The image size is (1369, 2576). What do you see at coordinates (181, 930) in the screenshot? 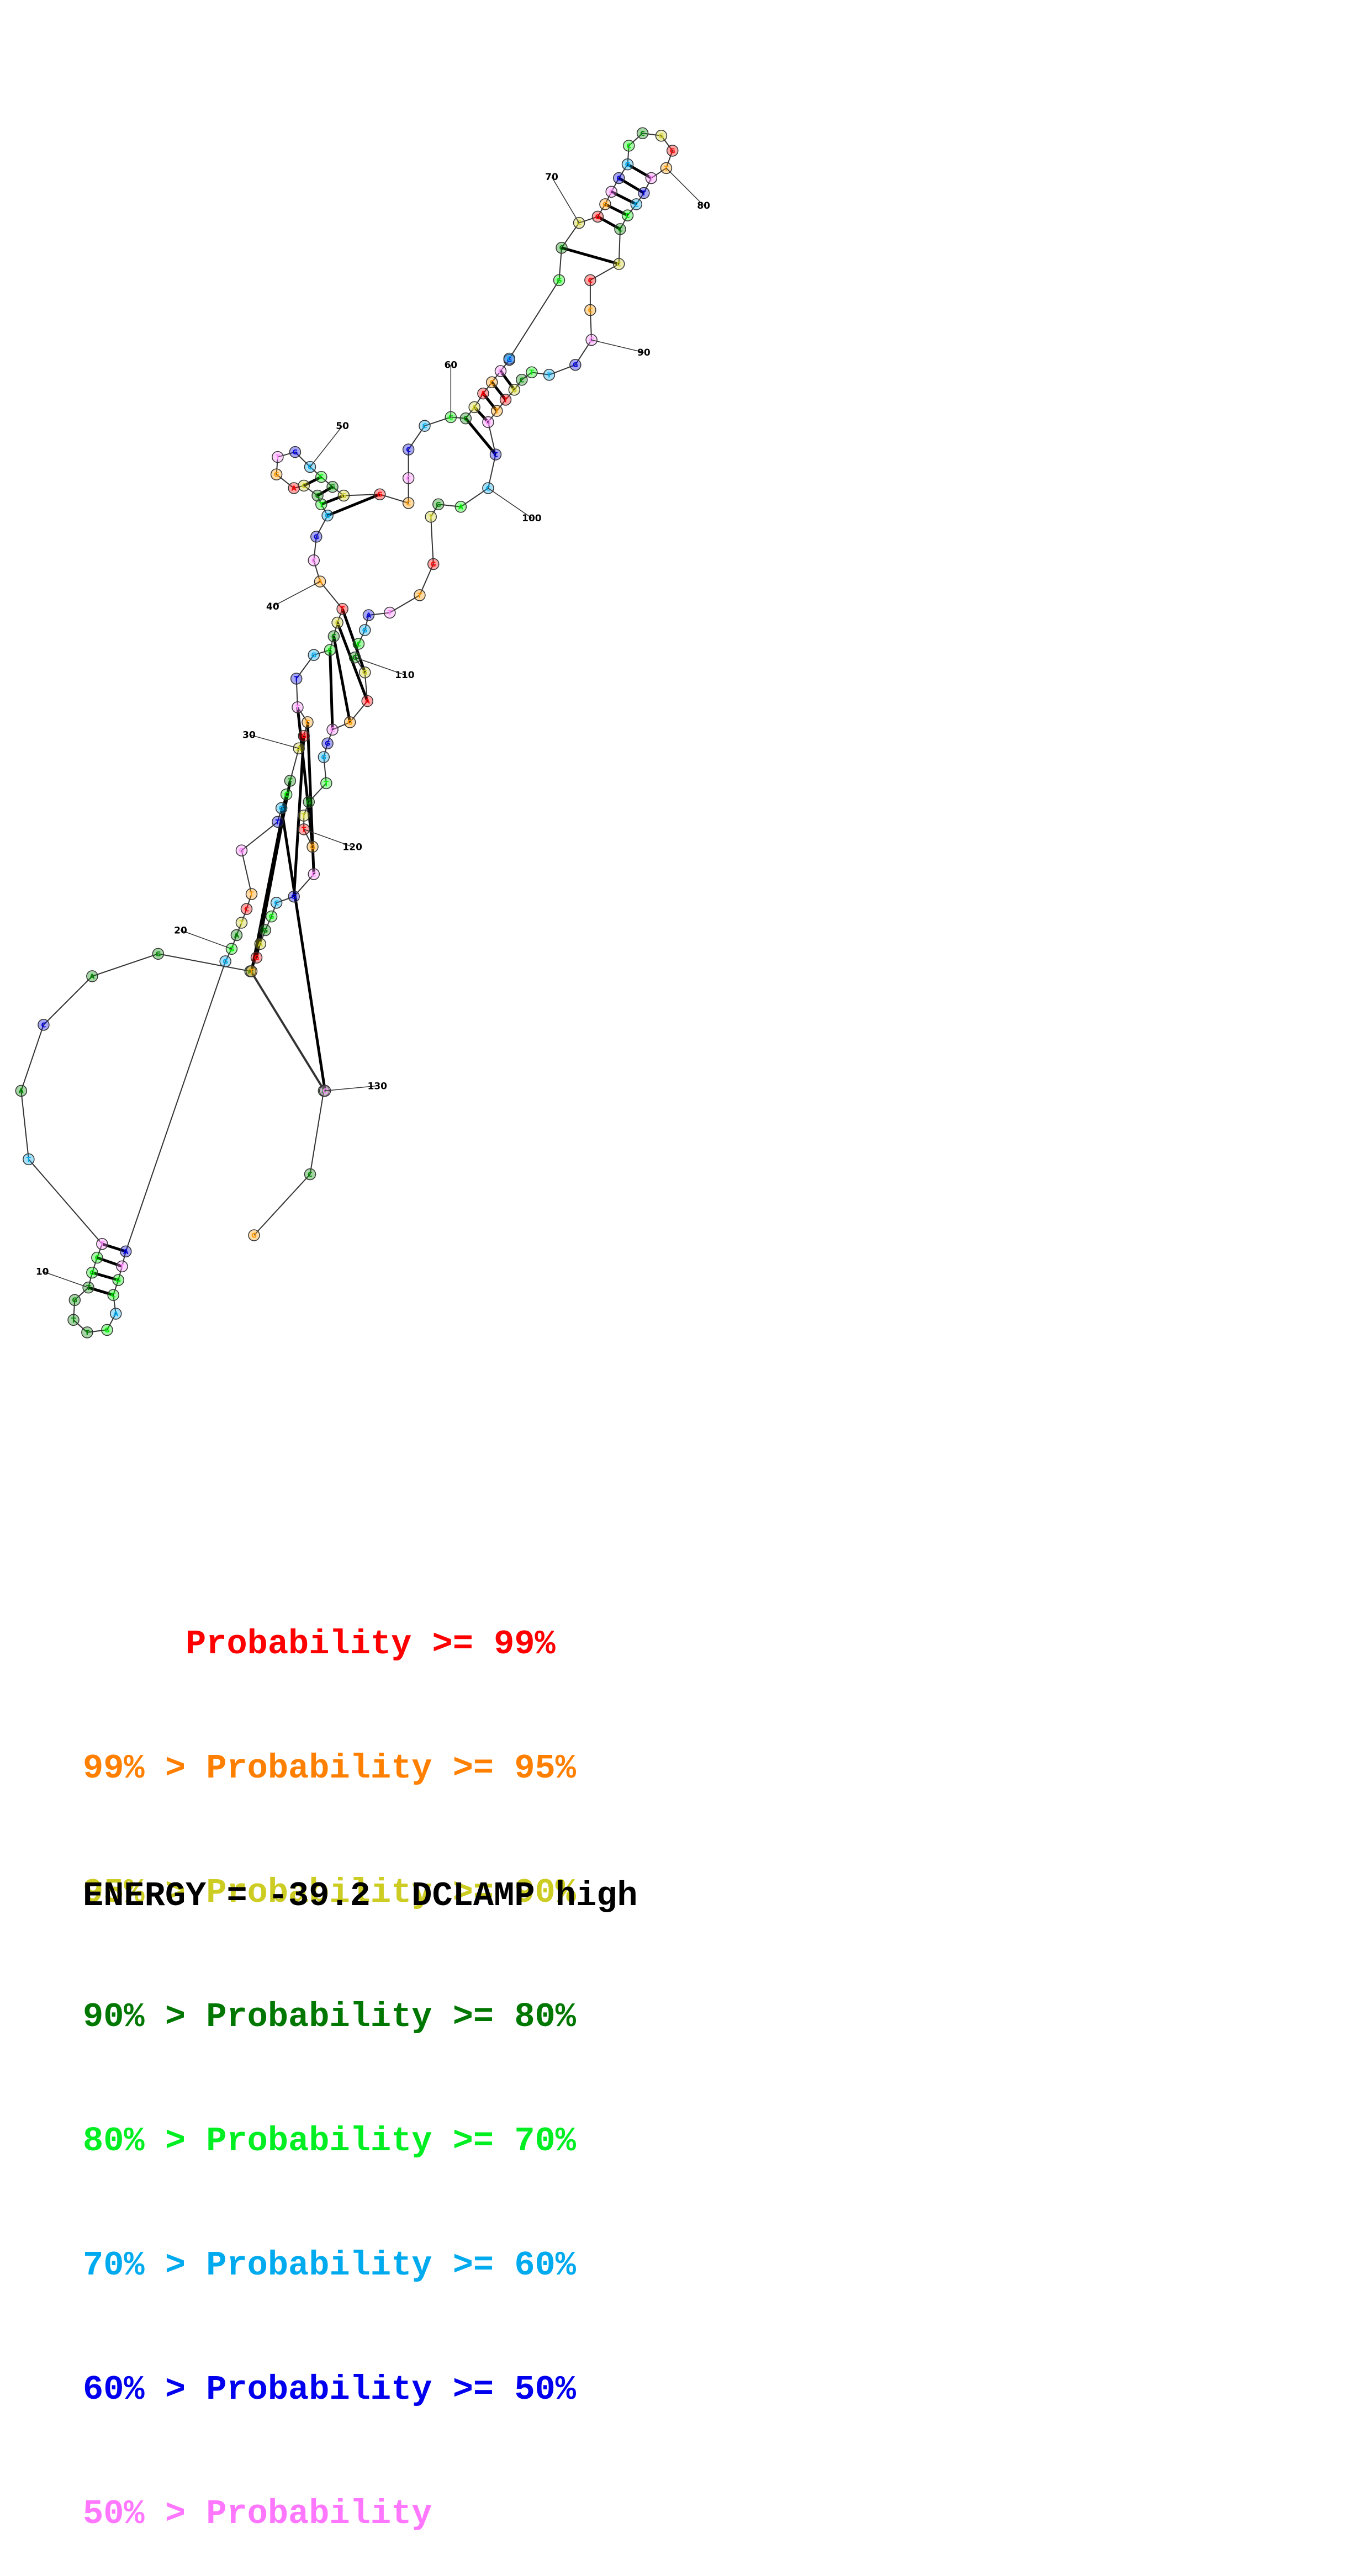
I see `position-label: 20` at bounding box center [181, 930].